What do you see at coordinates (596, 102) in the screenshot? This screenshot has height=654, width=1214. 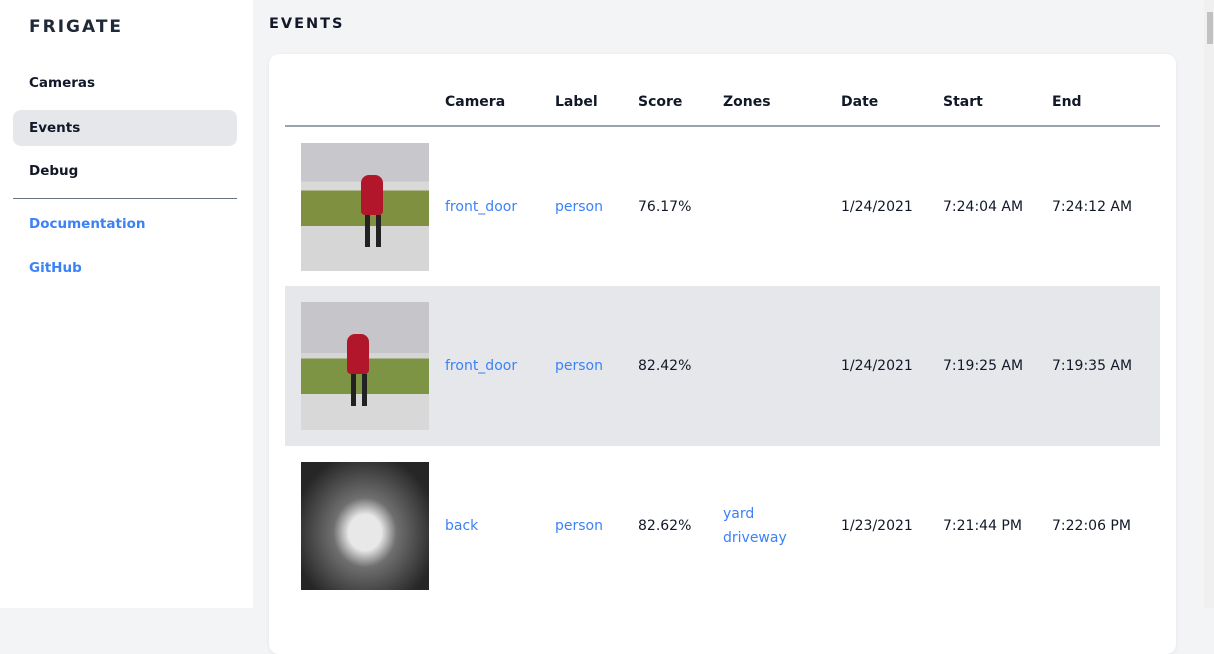 I see `header-label: Label` at bounding box center [596, 102].